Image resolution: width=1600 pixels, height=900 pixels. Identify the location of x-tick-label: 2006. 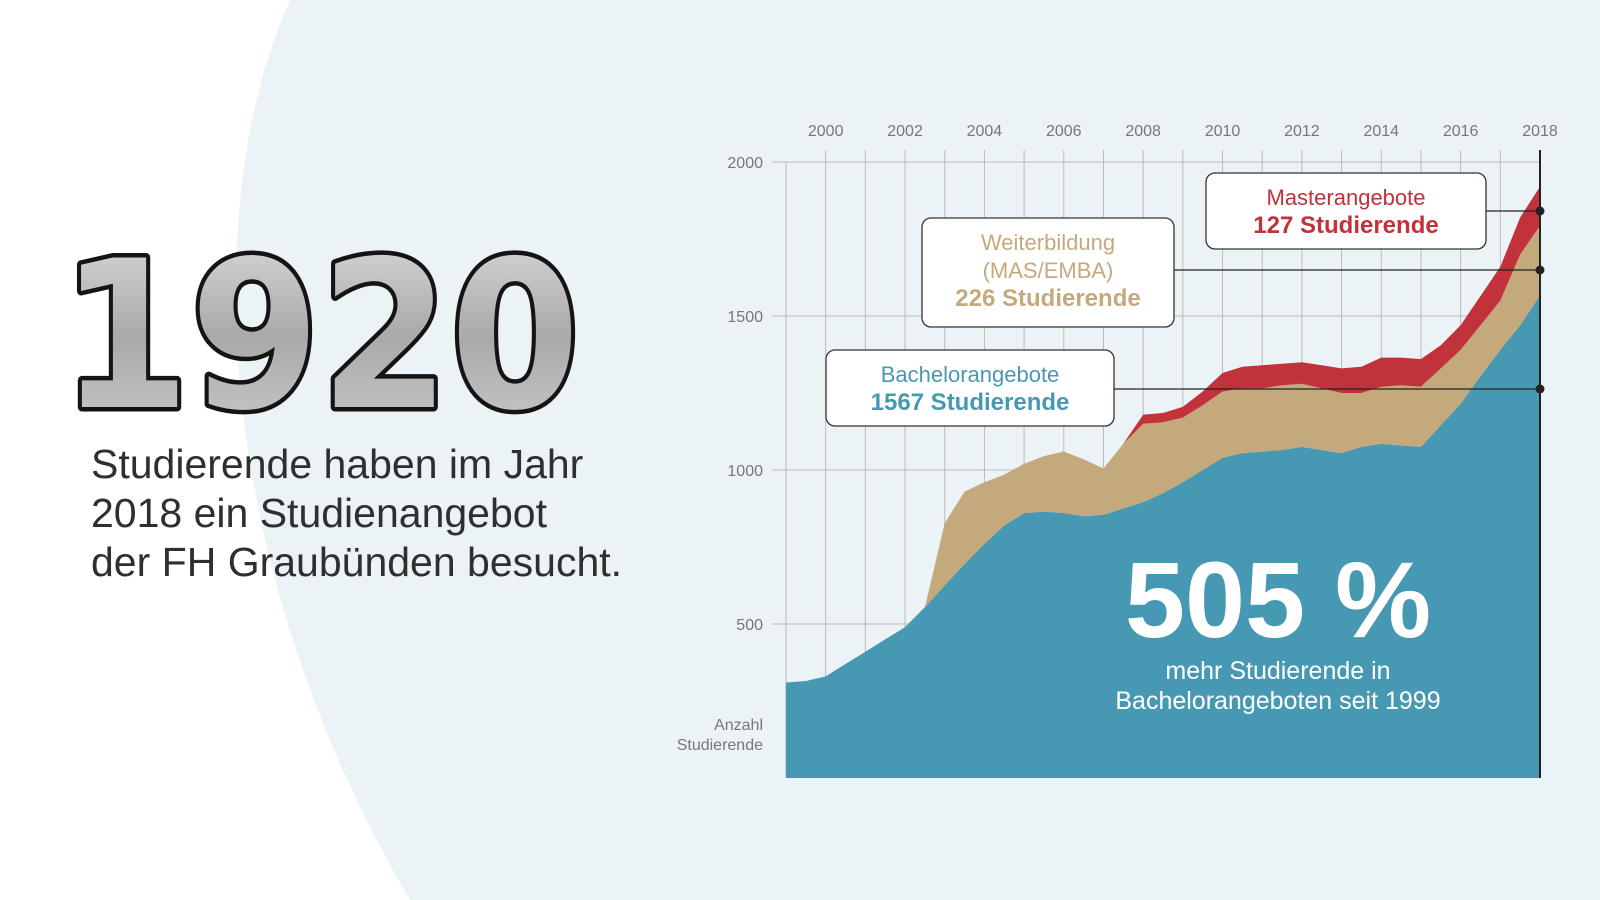
(1064, 131).